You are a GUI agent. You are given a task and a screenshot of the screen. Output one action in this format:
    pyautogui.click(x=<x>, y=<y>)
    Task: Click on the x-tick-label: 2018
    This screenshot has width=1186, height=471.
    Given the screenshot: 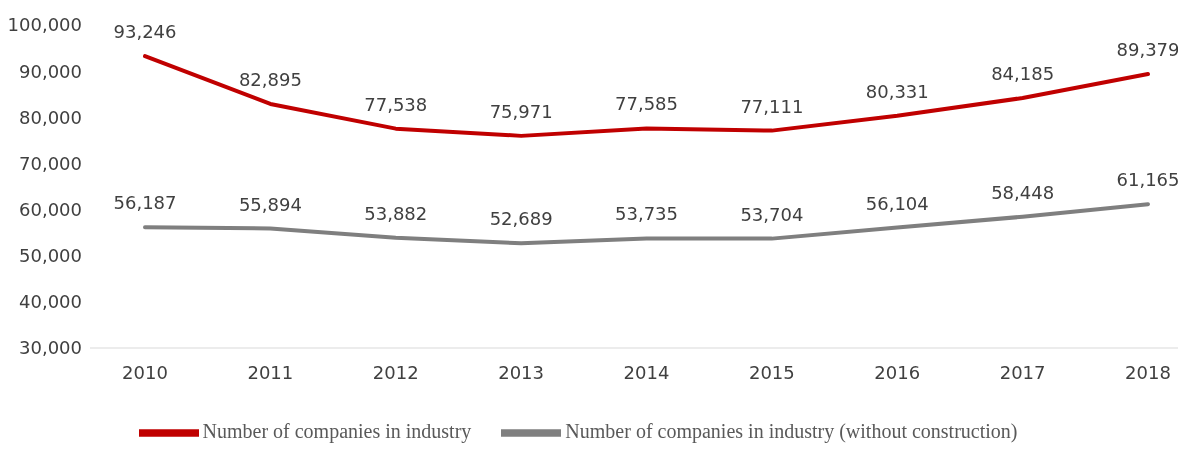 What is the action you would take?
    pyautogui.click(x=1148, y=372)
    